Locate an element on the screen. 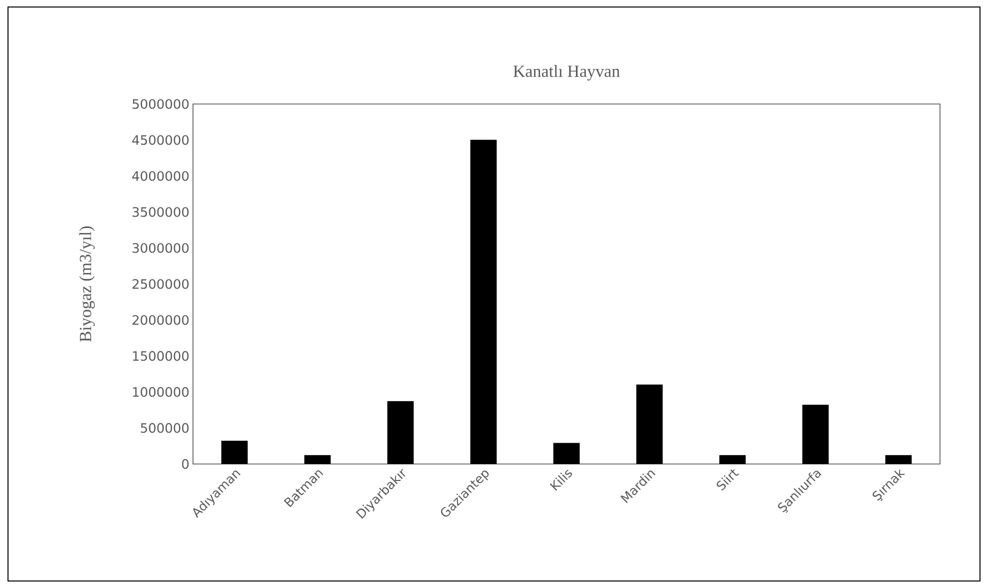 The image size is (987, 587). y-tick-label: 3500000 is located at coordinates (160, 212).